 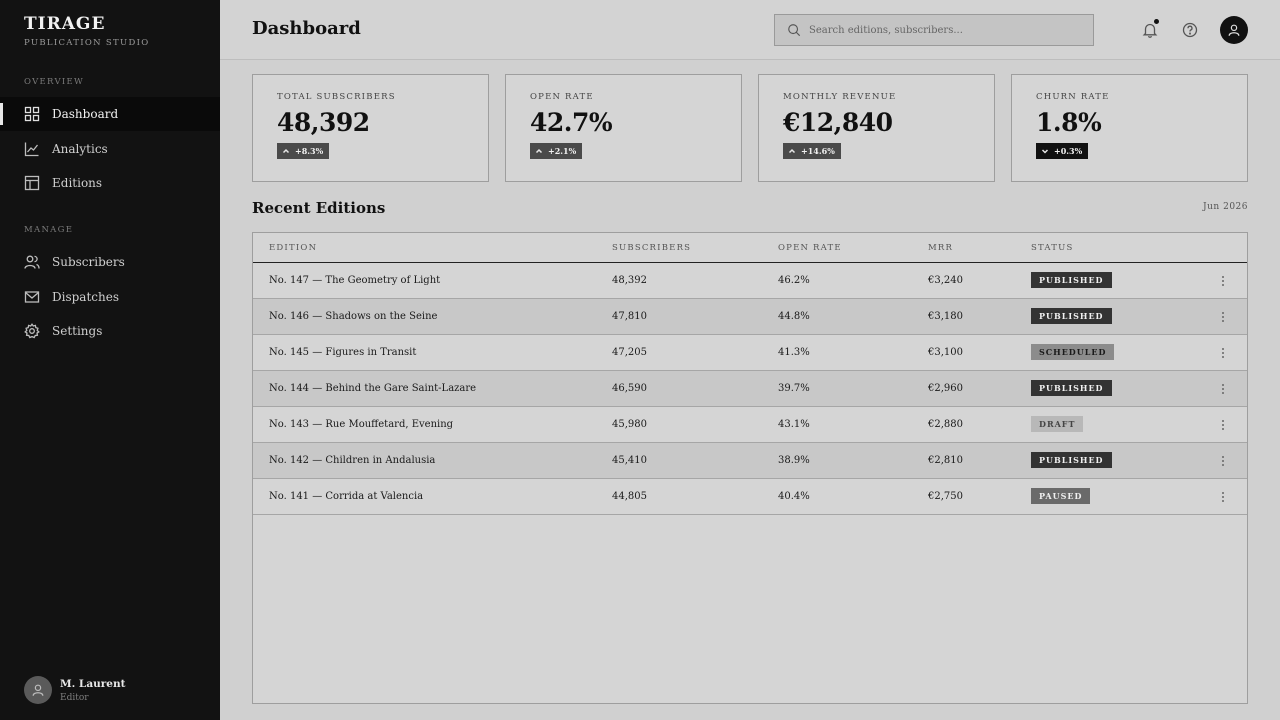 What do you see at coordinates (810, 248) in the screenshot?
I see `column-header-open-rate: OPEN RATE` at bounding box center [810, 248].